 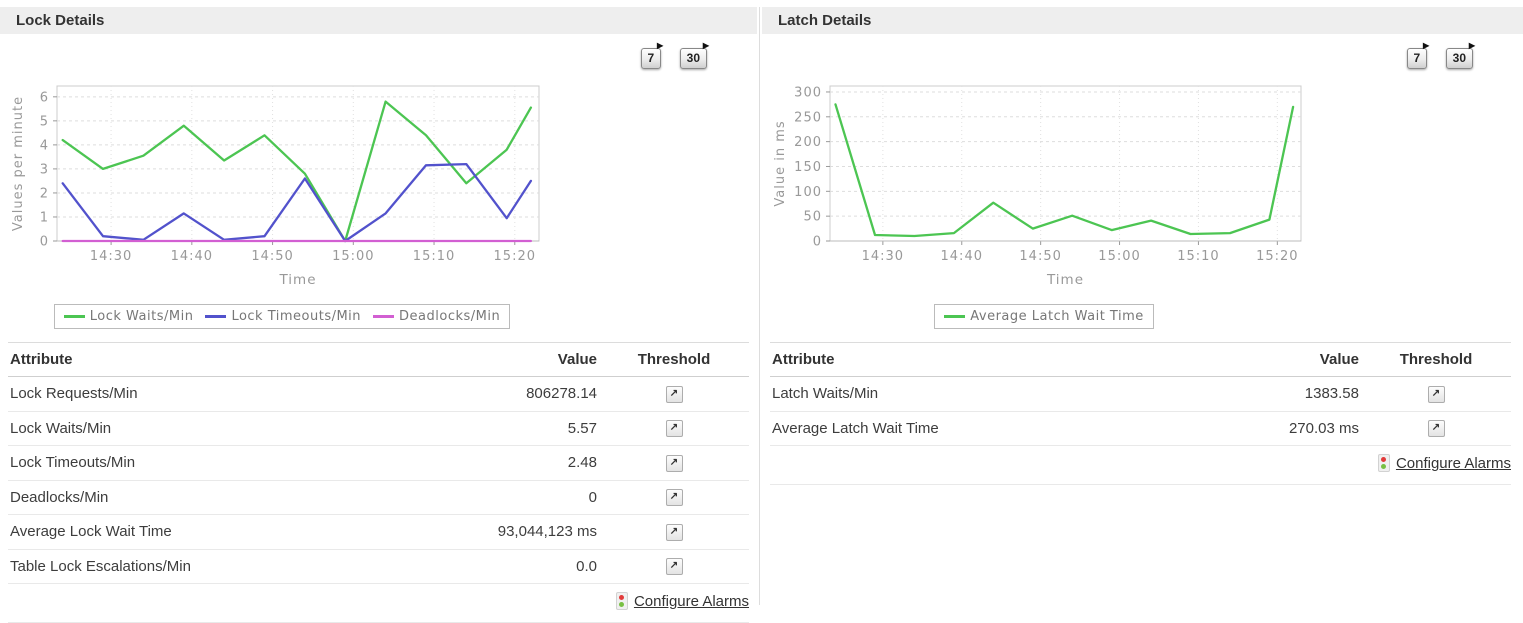 I want to click on panel-divider, so click(x=759, y=306).